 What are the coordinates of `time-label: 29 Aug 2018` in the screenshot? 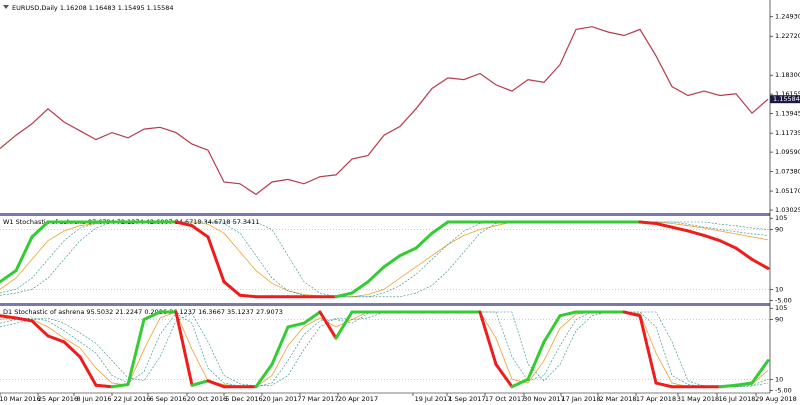 It's located at (776, 399).